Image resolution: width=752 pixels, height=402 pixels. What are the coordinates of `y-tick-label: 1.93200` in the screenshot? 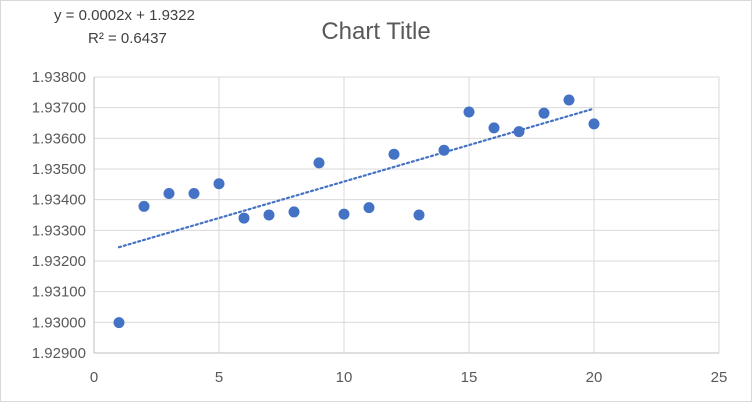 It's located at (59, 261).